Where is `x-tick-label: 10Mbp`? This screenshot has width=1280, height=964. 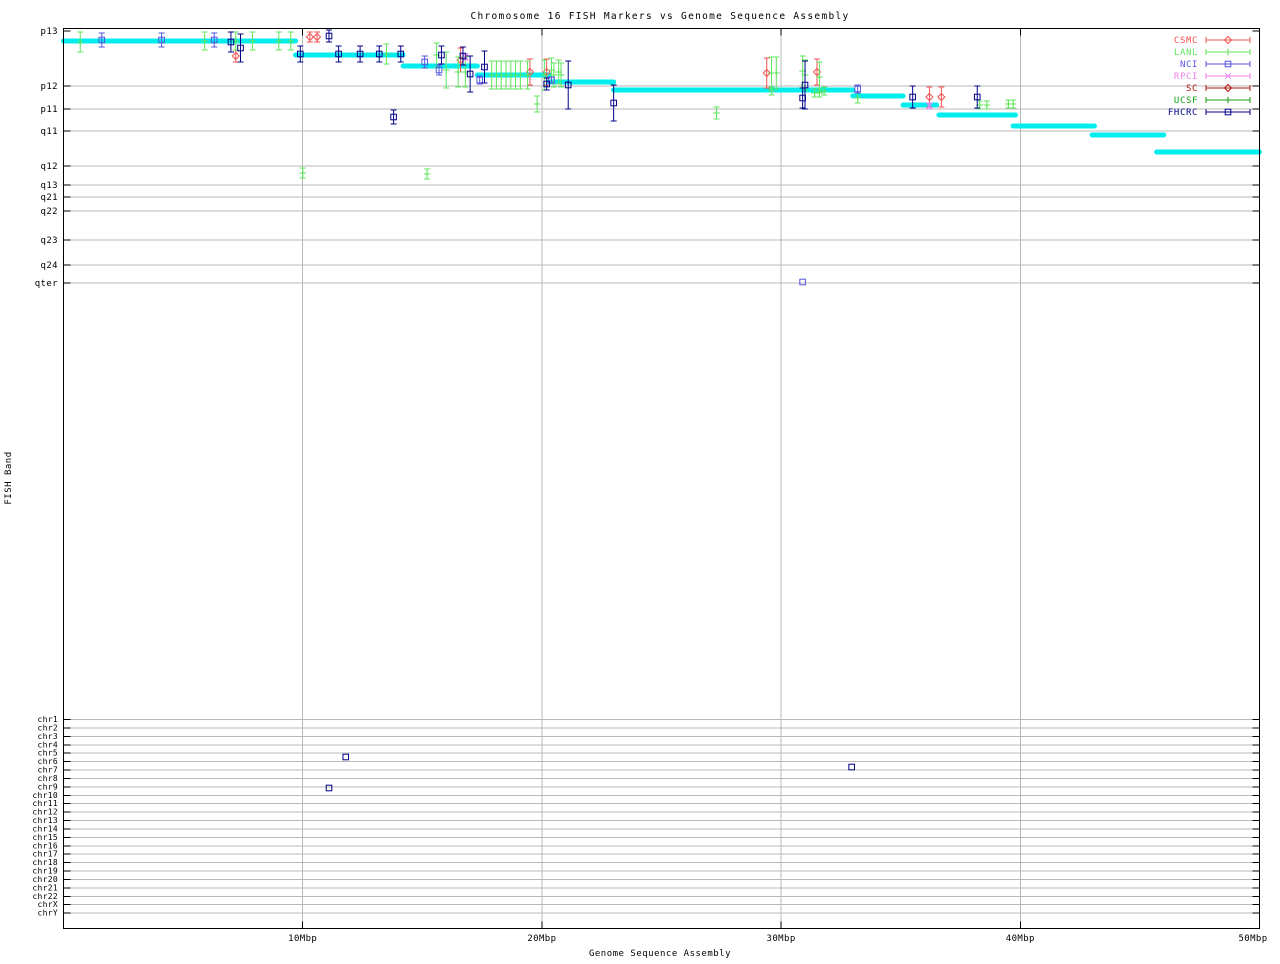
x-tick-label: 10Mbp is located at coordinates (302, 939).